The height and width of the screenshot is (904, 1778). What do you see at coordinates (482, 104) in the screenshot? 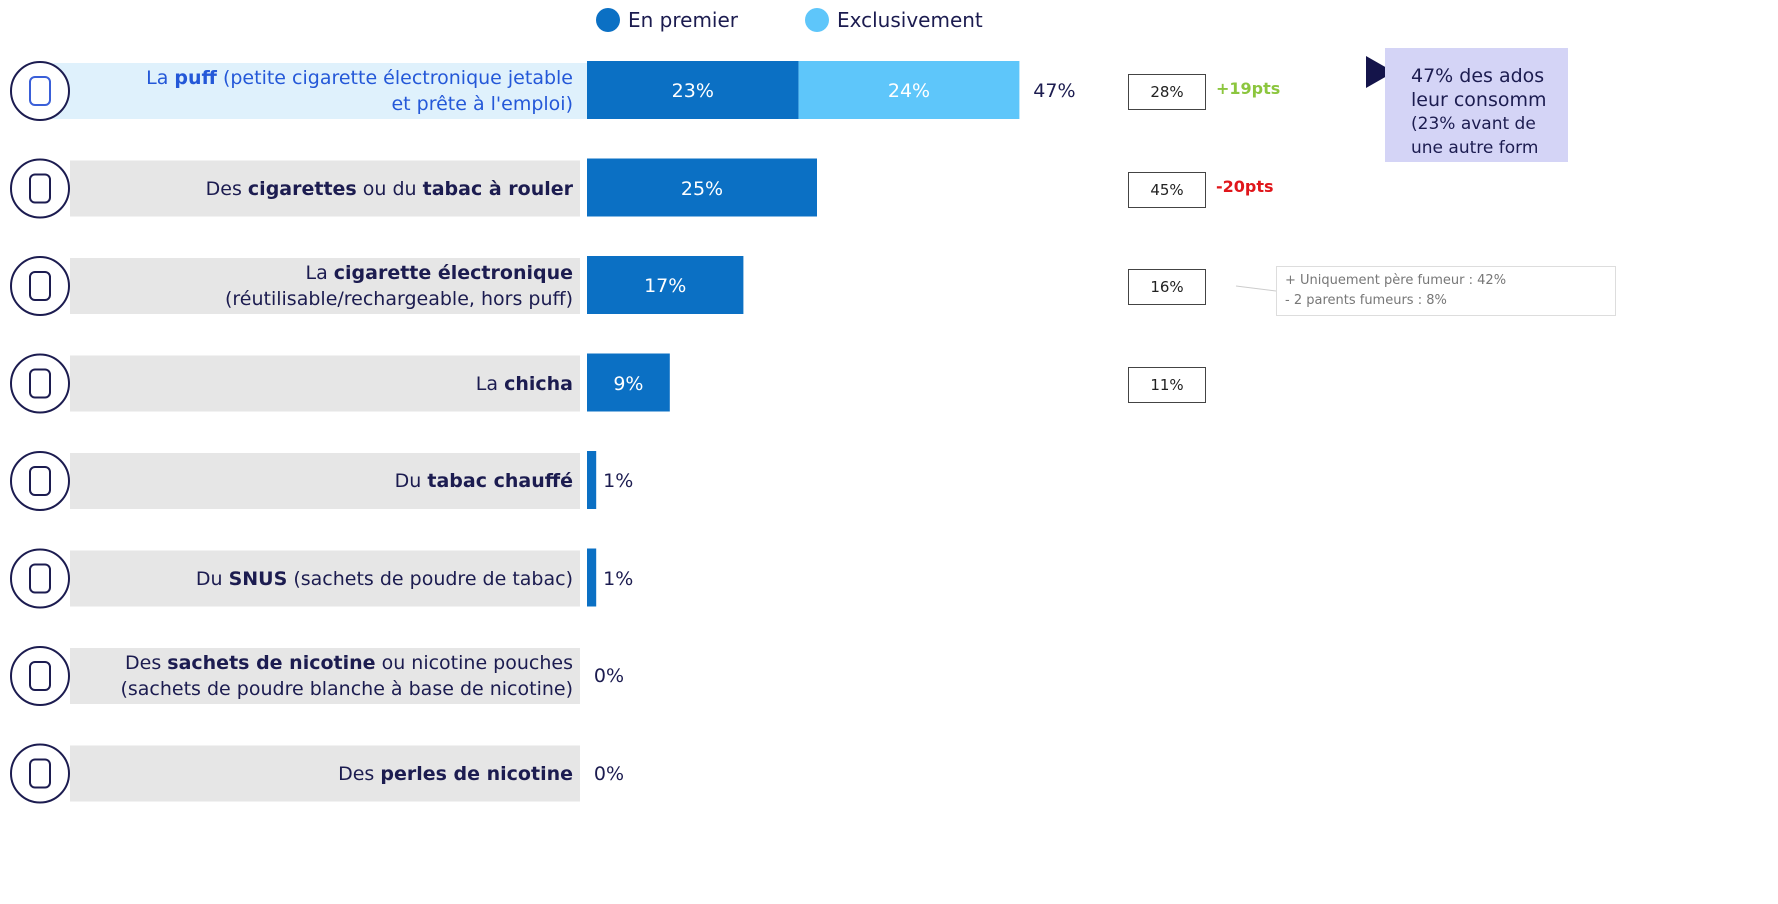
I see `label-part: et prête à l'emploi)` at bounding box center [482, 104].